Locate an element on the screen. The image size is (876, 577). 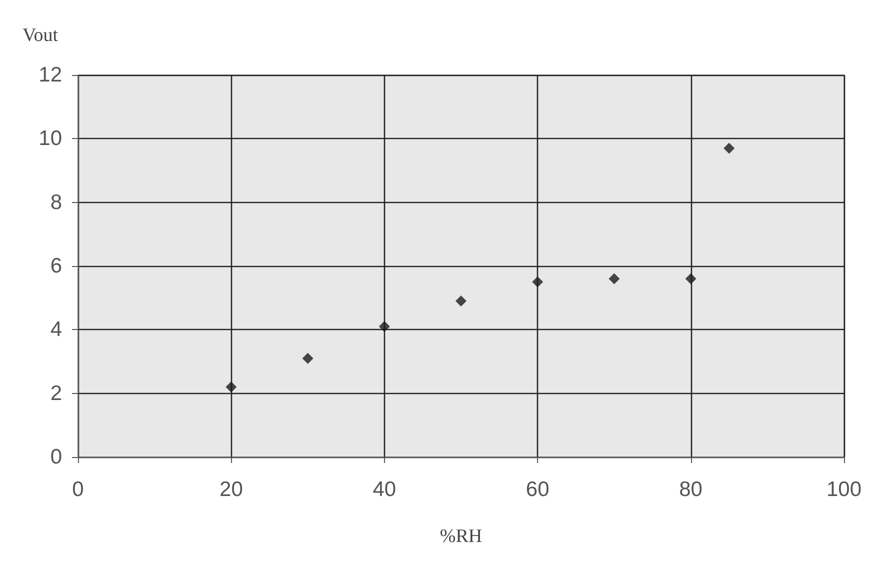
x-tick-label: 100 is located at coordinates (844, 489).